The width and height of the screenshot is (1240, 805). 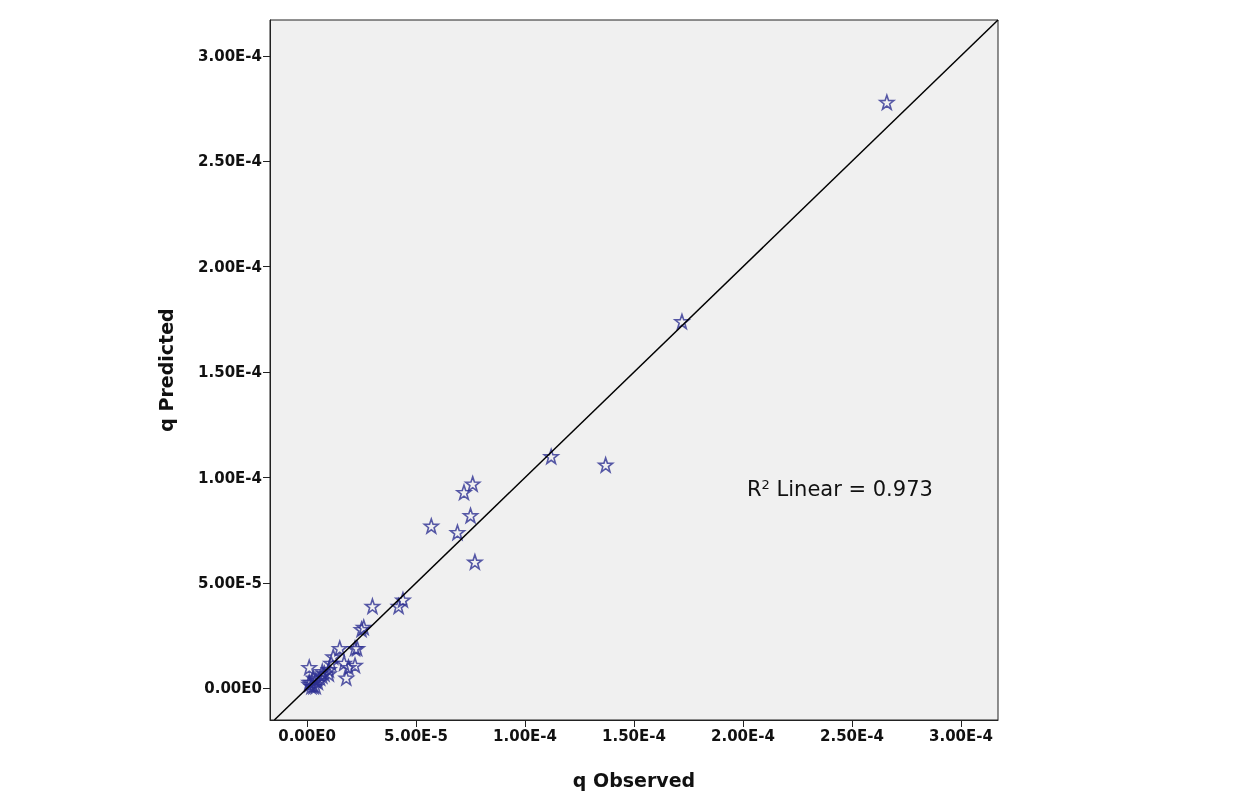 What do you see at coordinates (307, 735) in the screenshot?
I see `x-tick-label: 0.00E0` at bounding box center [307, 735].